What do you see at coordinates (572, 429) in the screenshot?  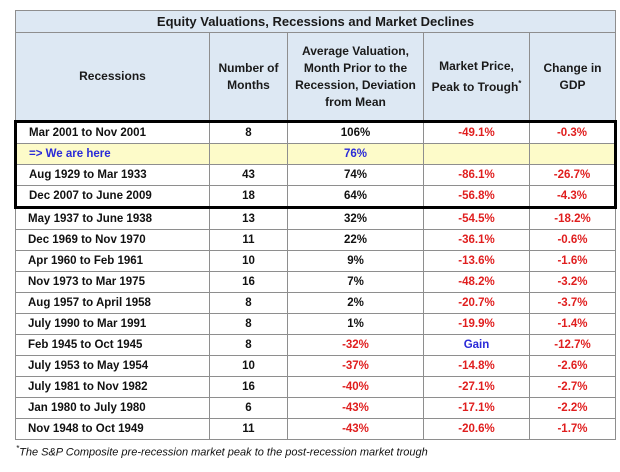 I see `cell-gdp-change: -1.7%` at bounding box center [572, 429].